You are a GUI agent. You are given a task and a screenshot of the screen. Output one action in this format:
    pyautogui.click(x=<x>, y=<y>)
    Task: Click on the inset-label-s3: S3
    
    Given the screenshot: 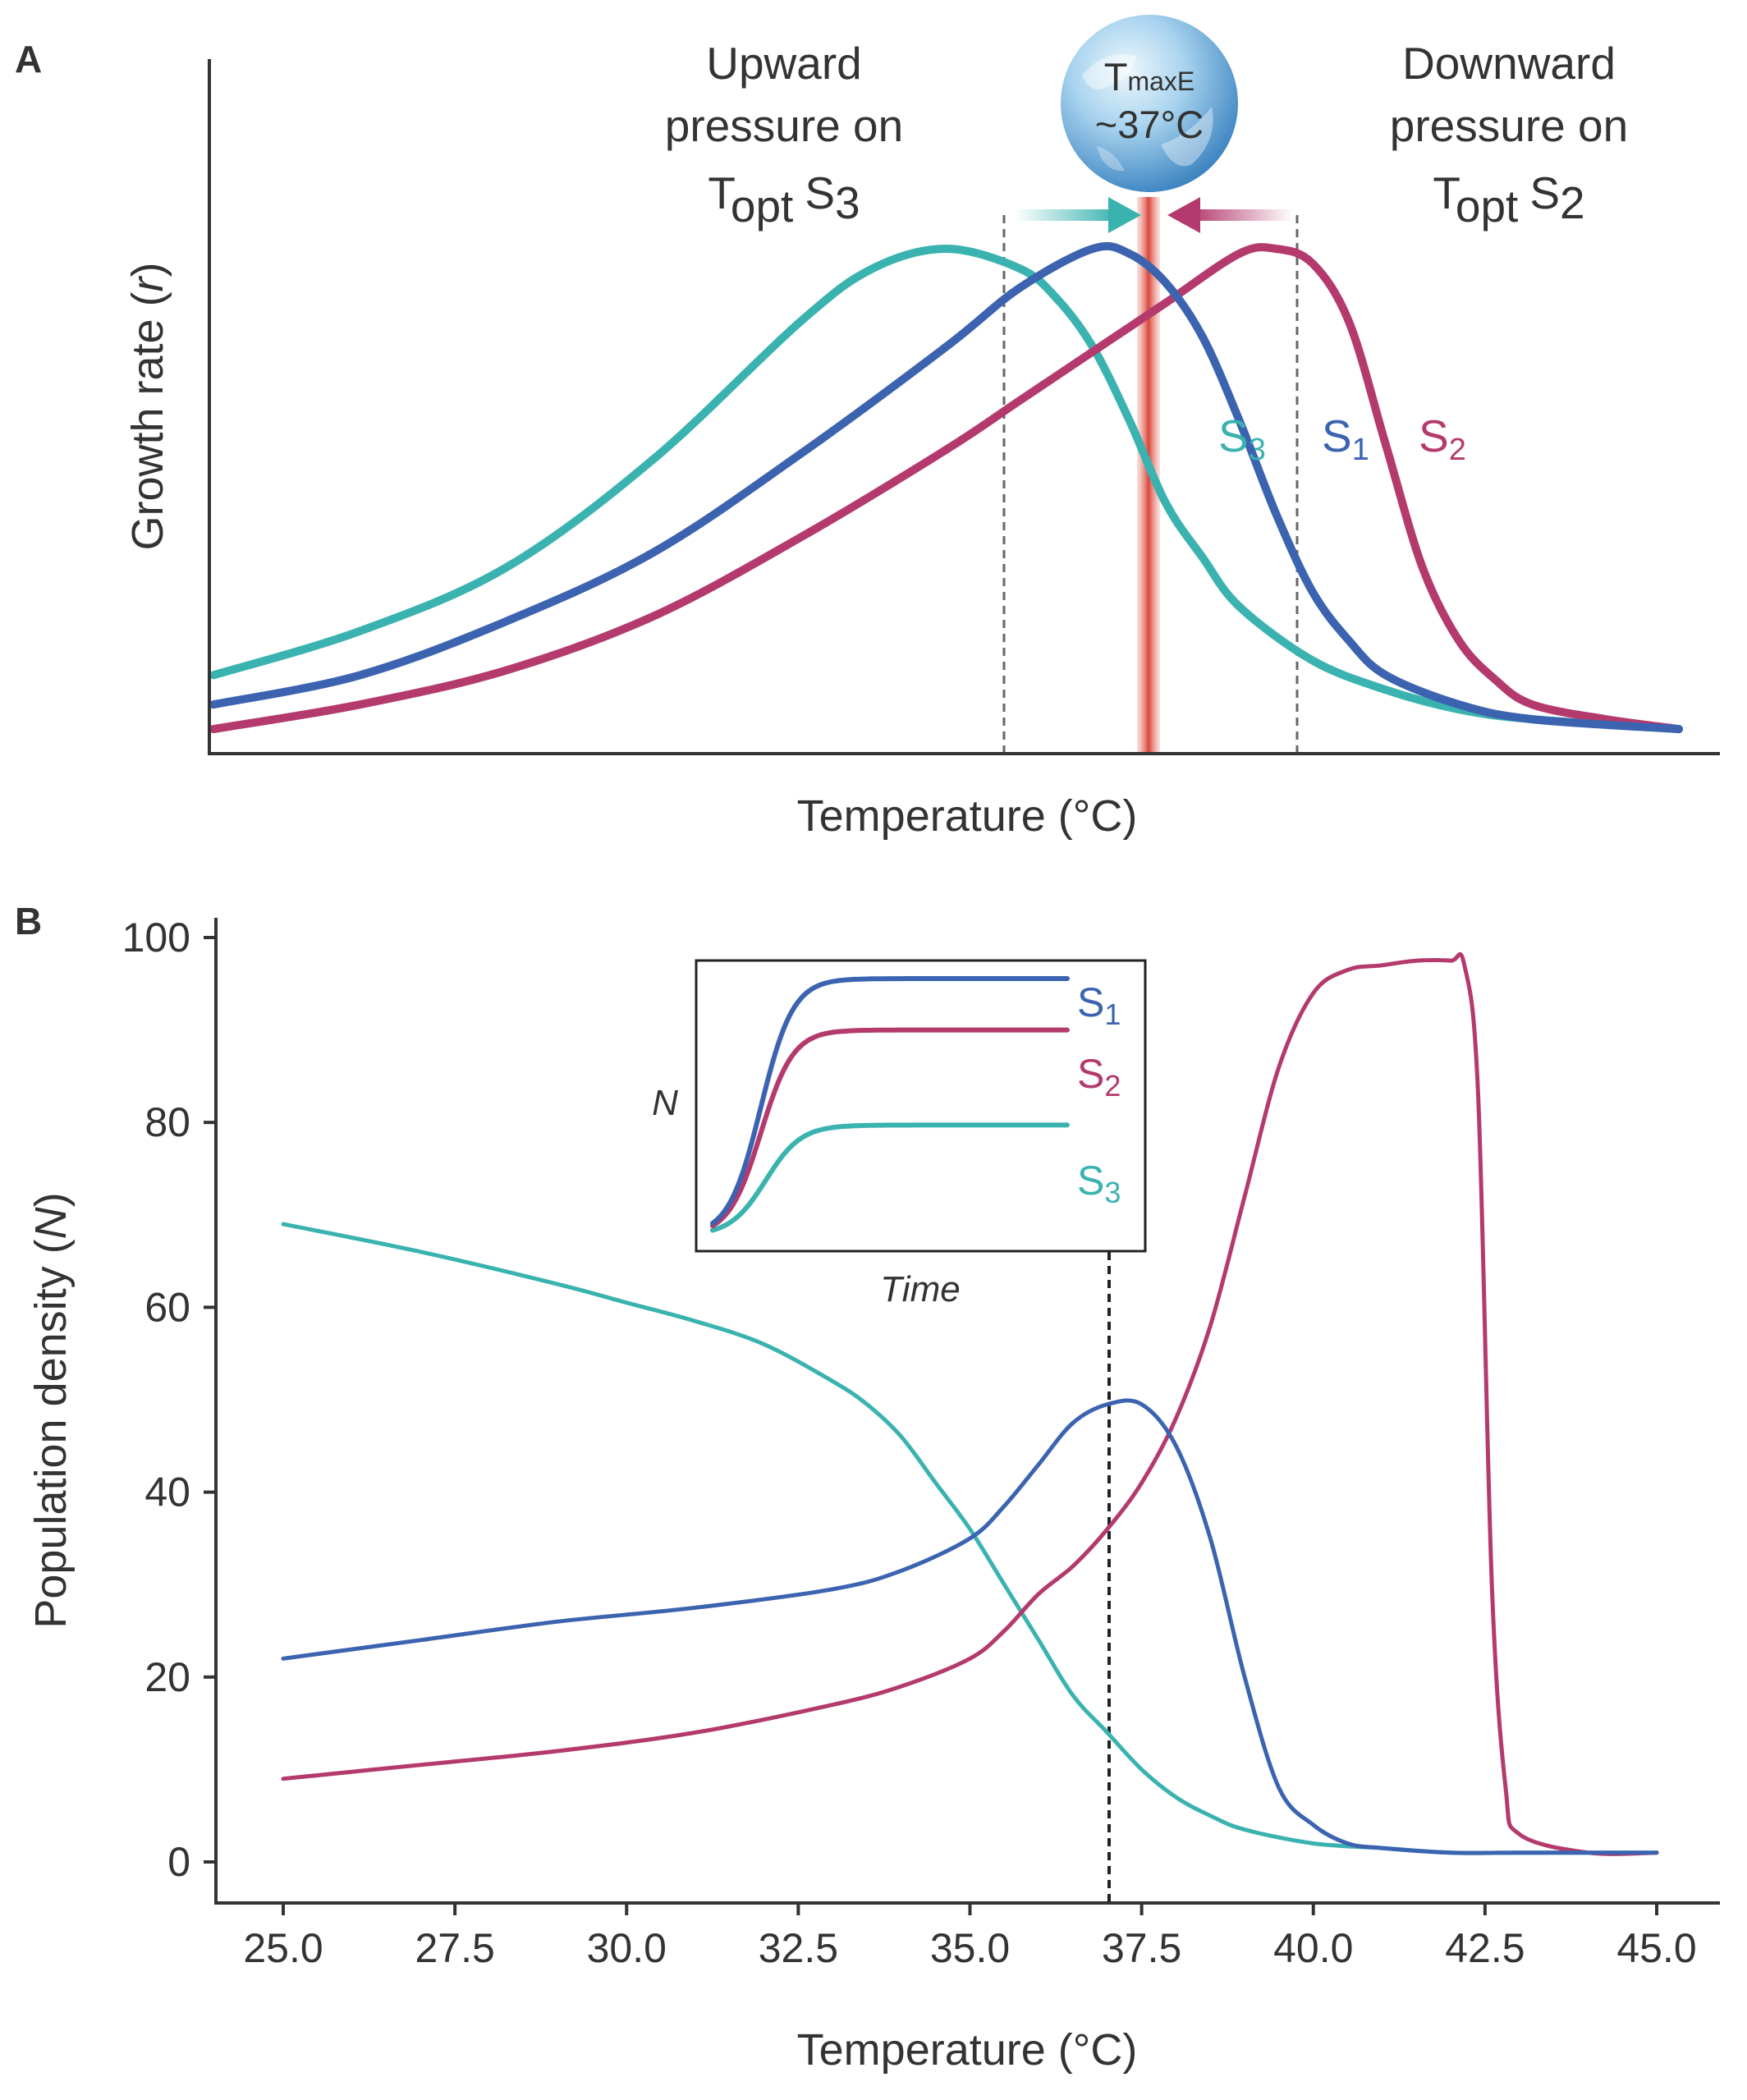 What is the action you would take?
    pyautogui.click(x=1099, y=1183)
    